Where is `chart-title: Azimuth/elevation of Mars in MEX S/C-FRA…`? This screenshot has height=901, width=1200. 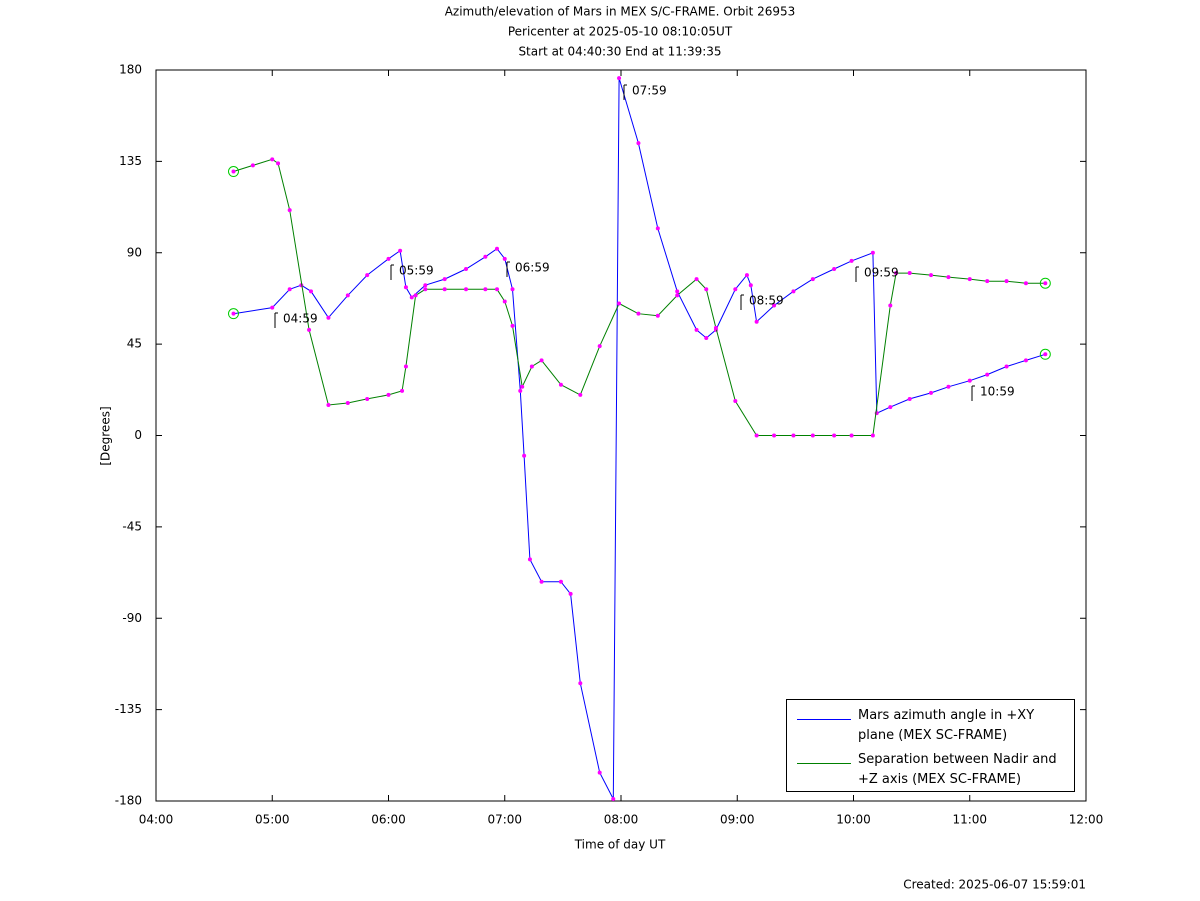
chart-title: Azimuth/elevation of Mars in MEX S/C-FRA… is located at coordinates (620, 12).